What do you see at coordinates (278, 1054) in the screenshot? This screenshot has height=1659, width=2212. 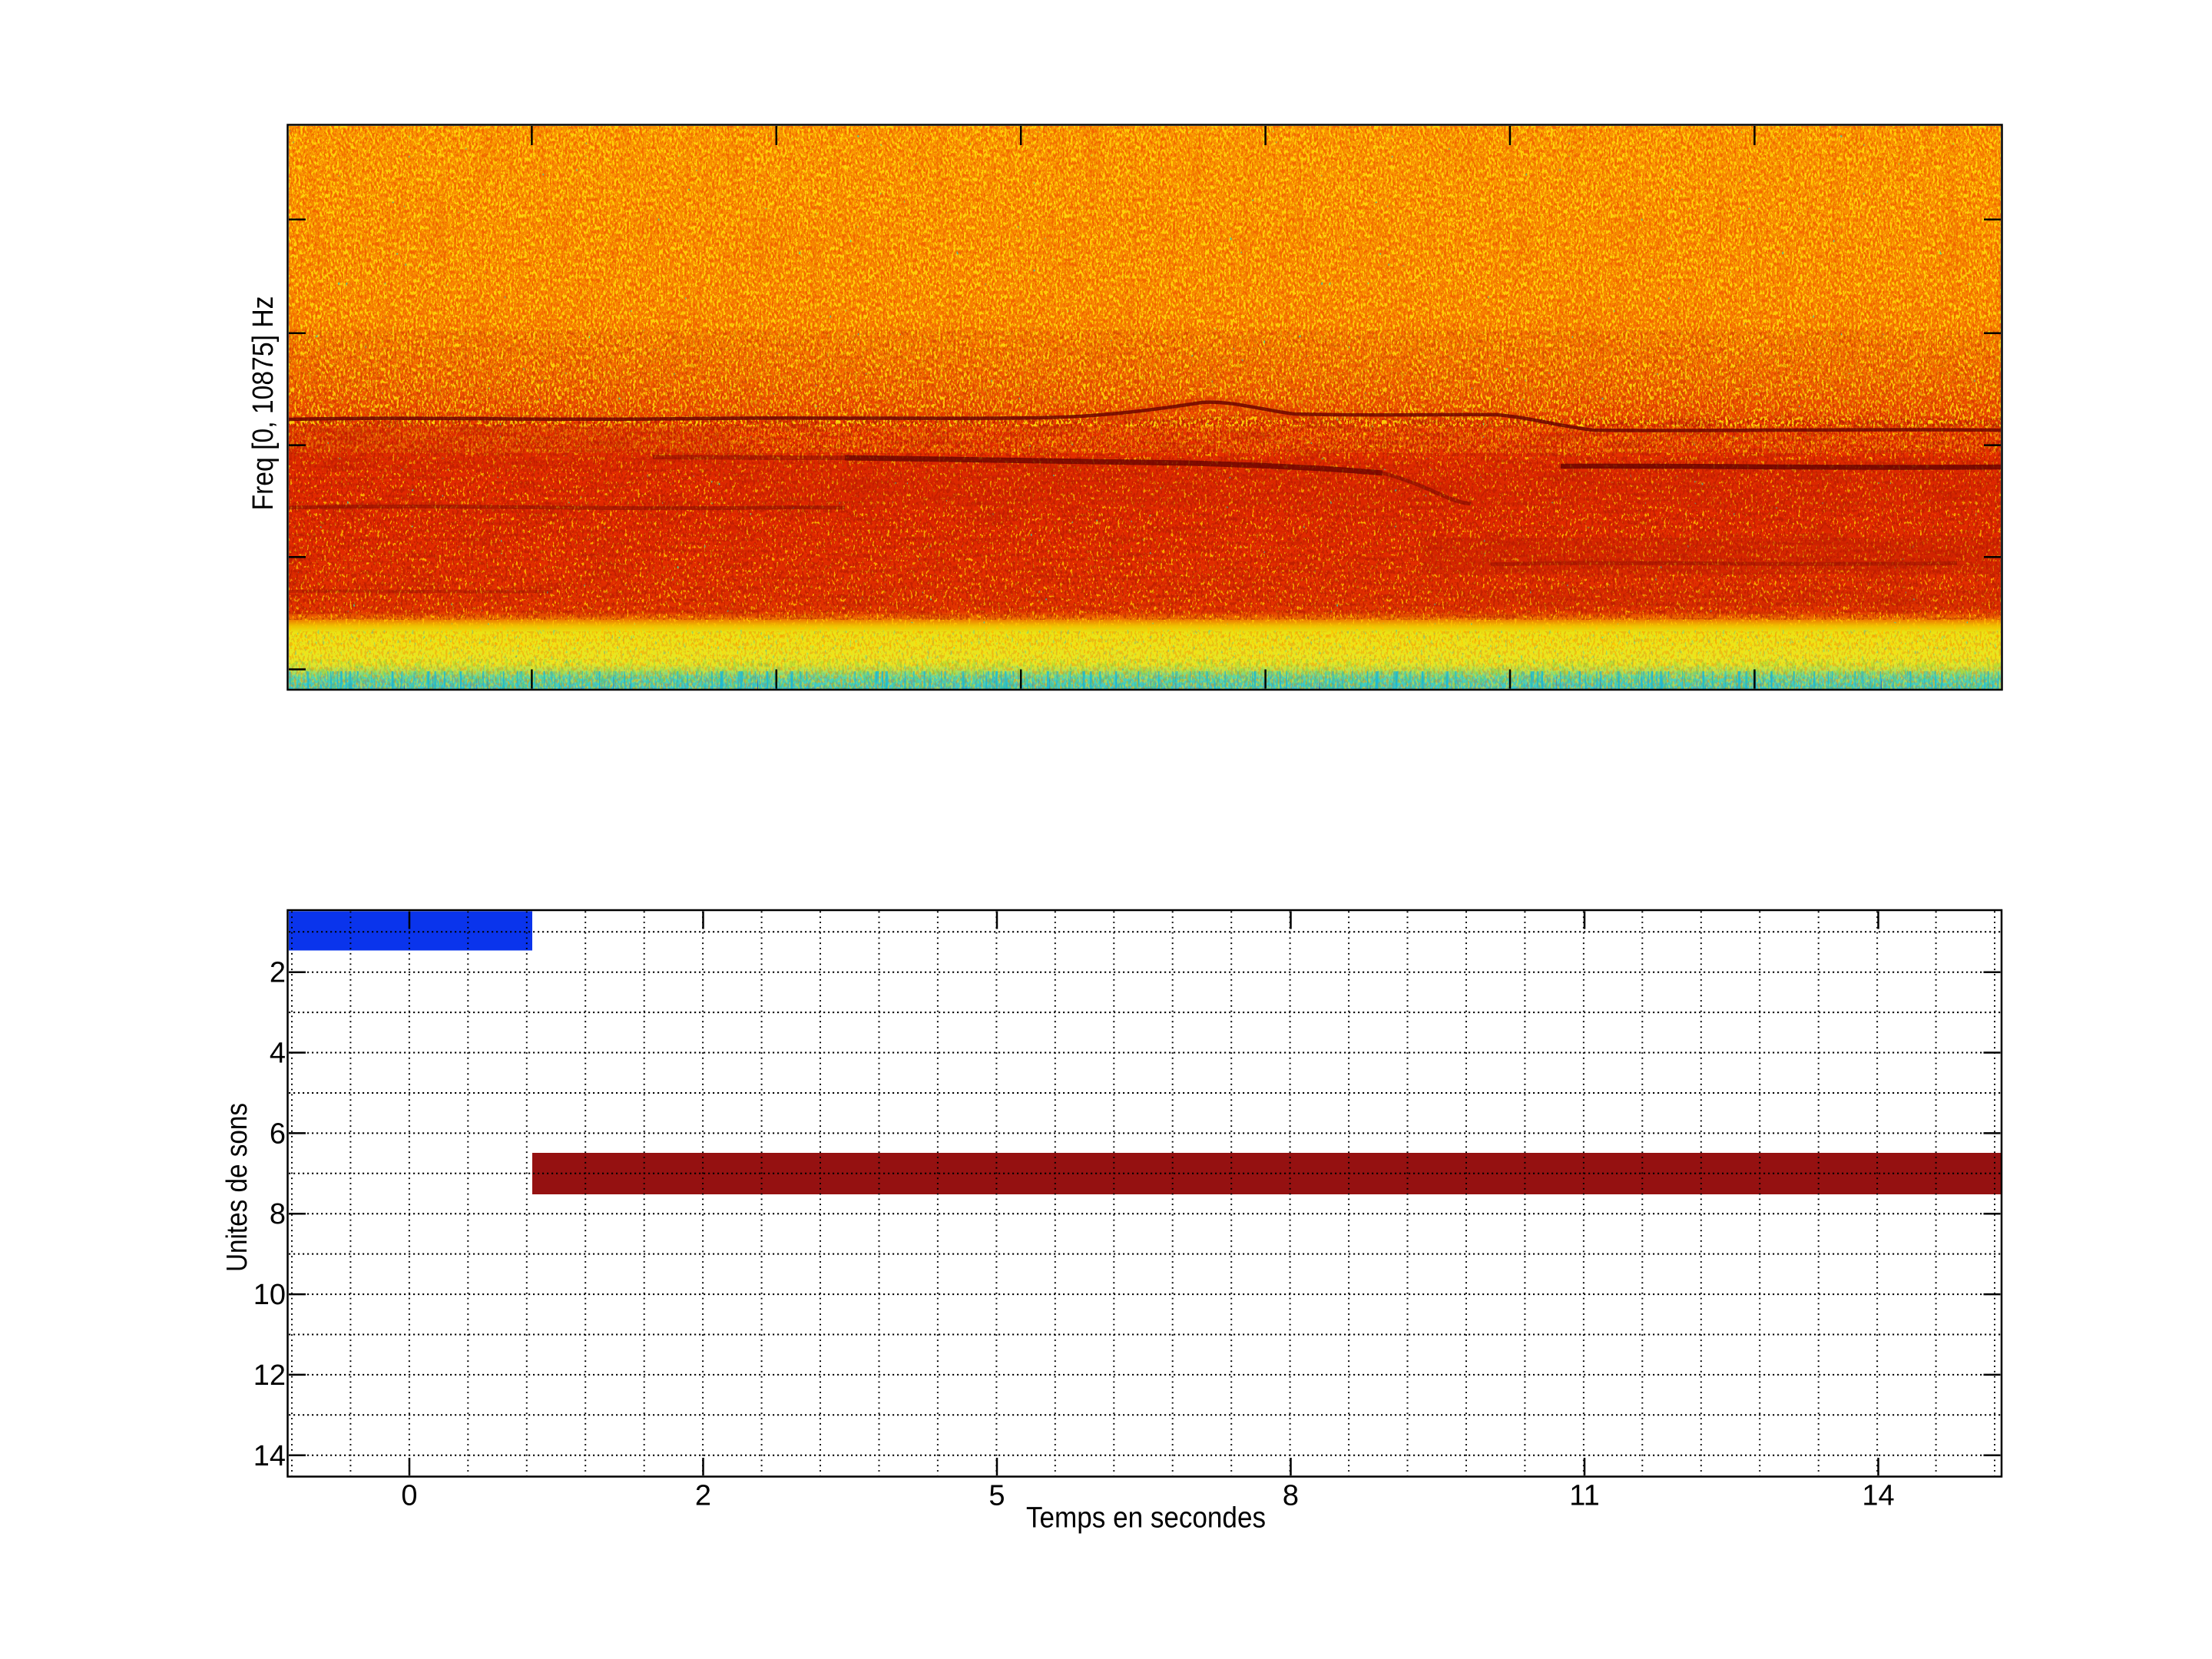 I see `svg-text: 4` at bounding box center [278, 1054].